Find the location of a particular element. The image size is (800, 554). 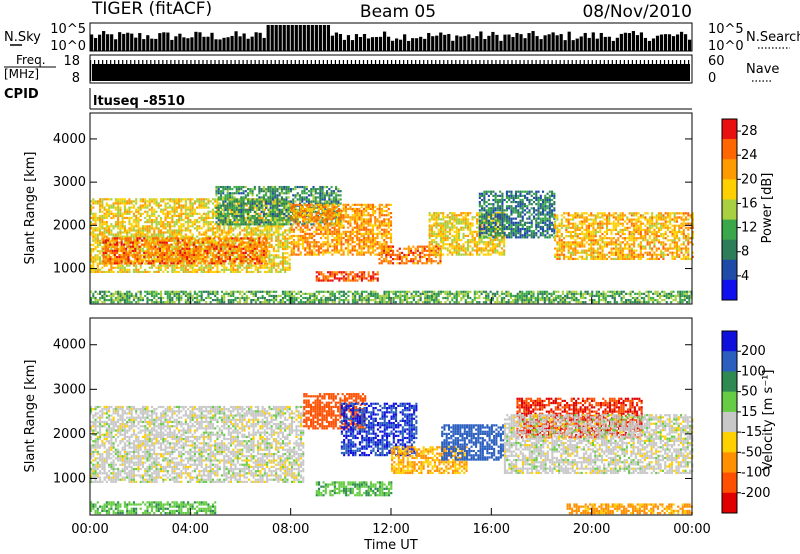

cpid-label: CPID is located at coordinates (21, 94).